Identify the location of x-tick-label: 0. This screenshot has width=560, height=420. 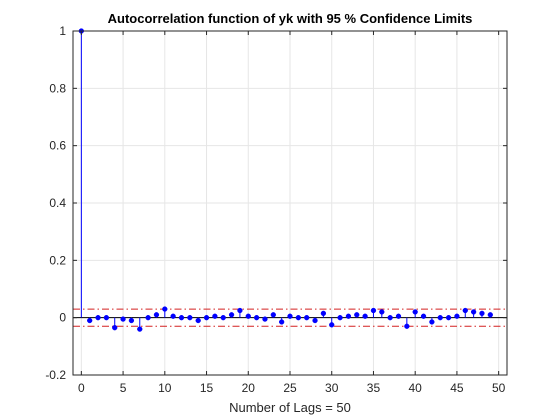
(81, 388).